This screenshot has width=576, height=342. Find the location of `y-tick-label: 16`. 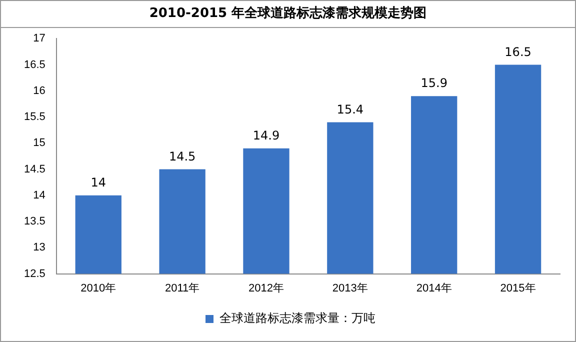

y-tick-label: 16 is located at coordinates (39, 90).